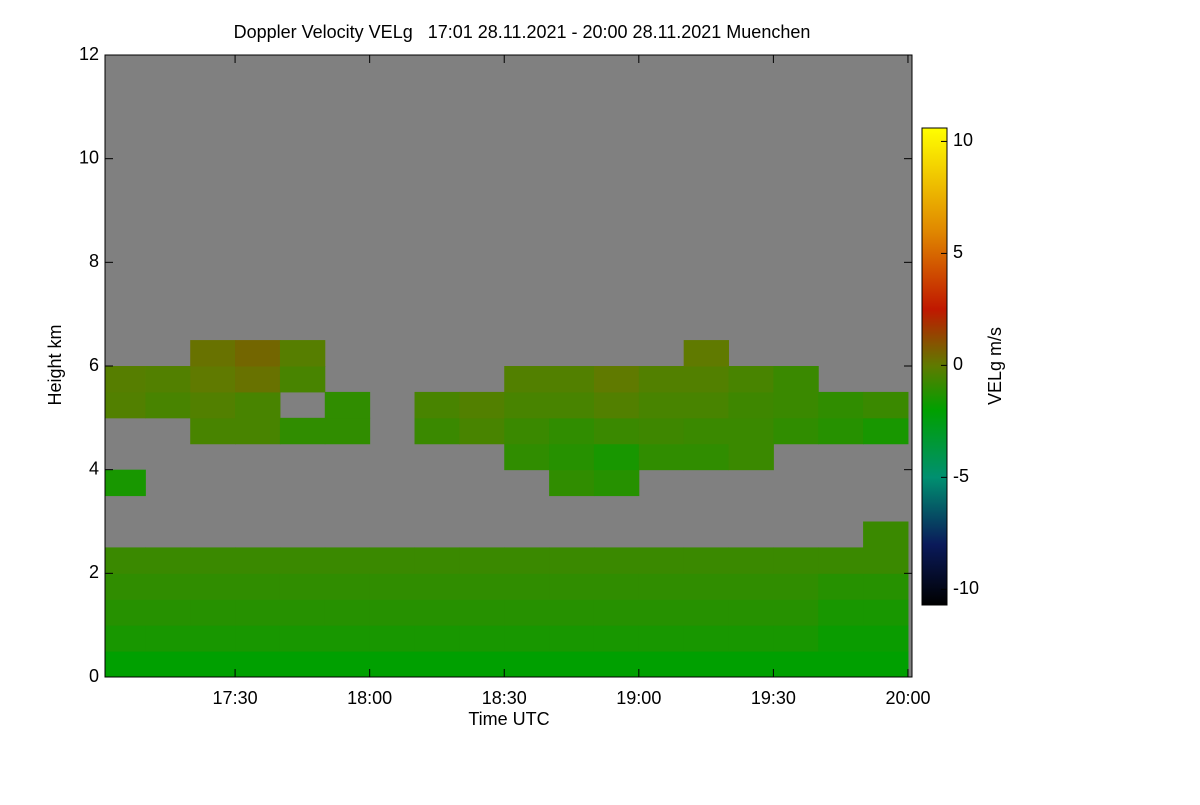 This screenshot has width=1200, height=805. I want to click on x-tick-label: 20:00, so click(907, 698).